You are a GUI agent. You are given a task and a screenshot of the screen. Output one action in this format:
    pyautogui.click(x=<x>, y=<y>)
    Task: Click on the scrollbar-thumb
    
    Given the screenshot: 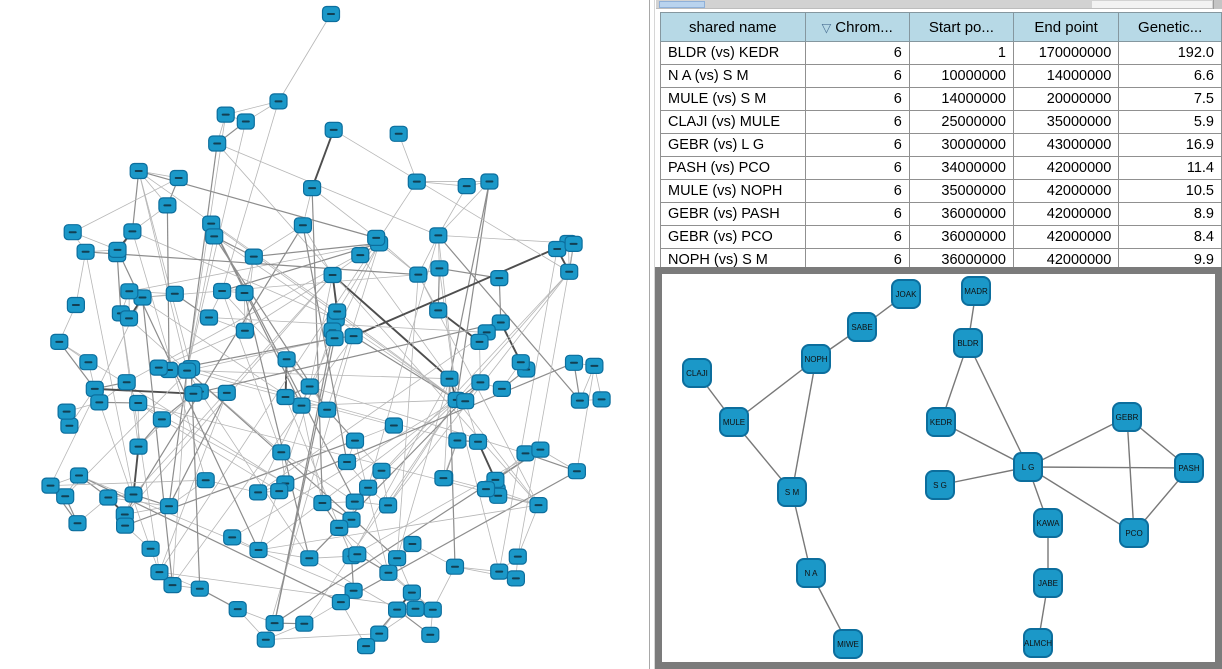 What is the action you would take?
    pyautogui.click(x=682, y=4)
    